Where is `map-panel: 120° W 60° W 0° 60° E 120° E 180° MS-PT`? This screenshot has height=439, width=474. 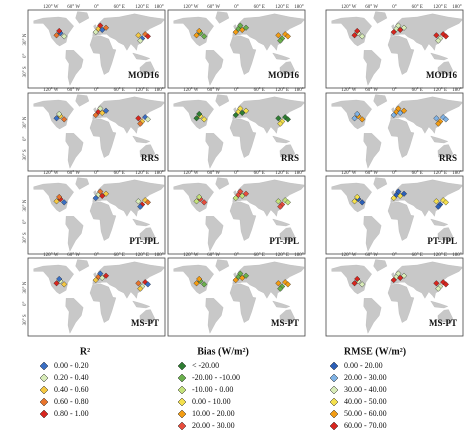
map-panel: 120° W 60° W 0° 60° E 120° E 180° MS-PT is located at coordinates (236, 295).